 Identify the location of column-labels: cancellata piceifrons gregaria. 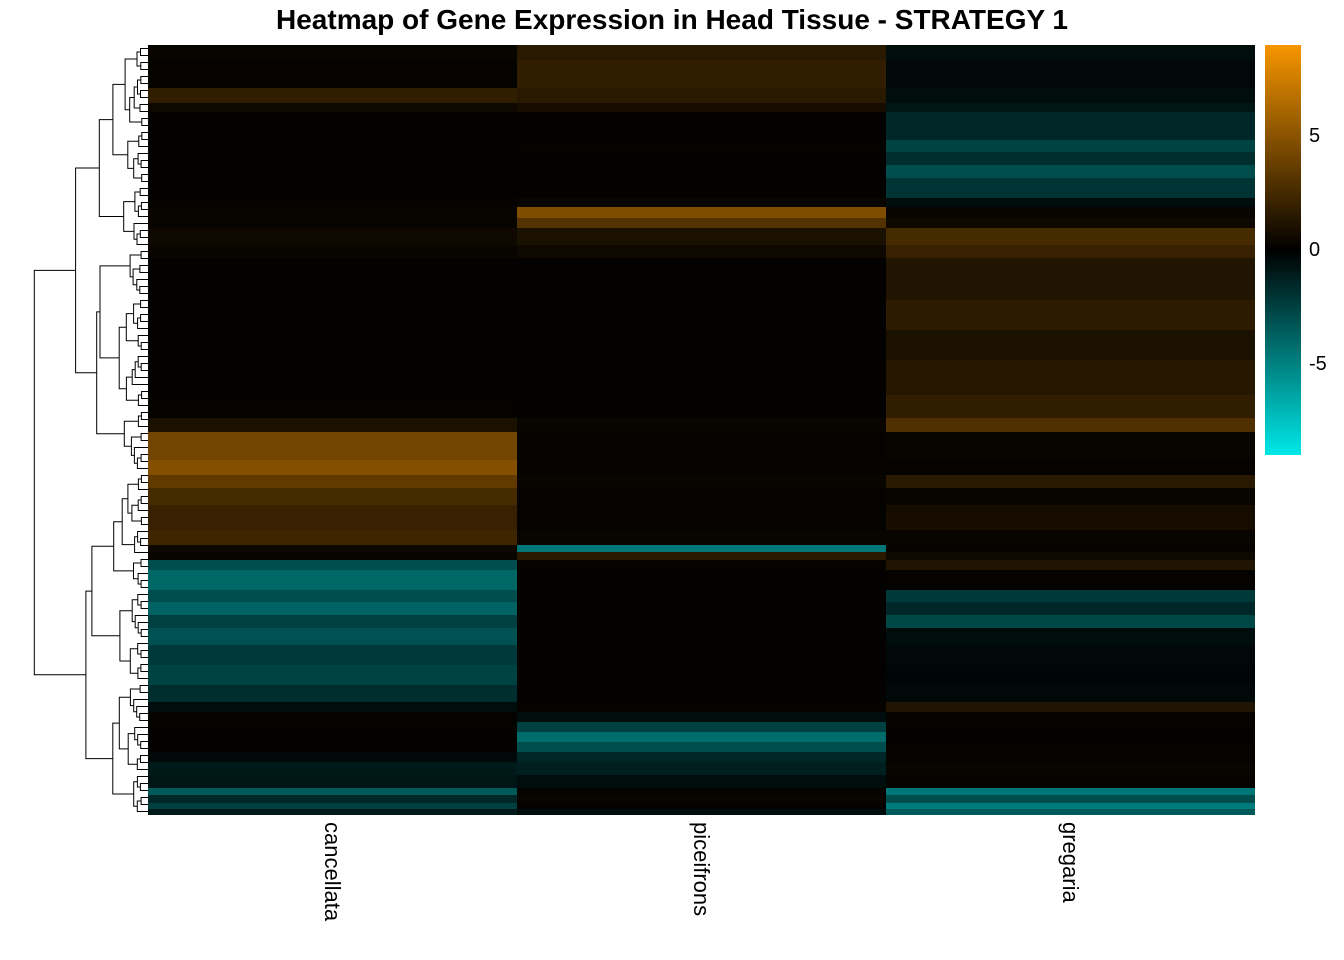
(672, 891).